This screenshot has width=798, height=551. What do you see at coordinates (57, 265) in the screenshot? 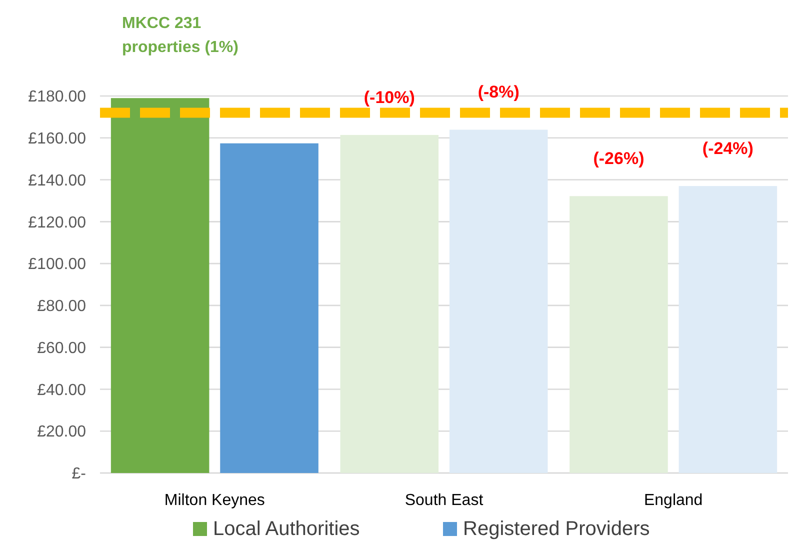
I see `y-tick-label: £100.00` at bounding box center [57, 265].